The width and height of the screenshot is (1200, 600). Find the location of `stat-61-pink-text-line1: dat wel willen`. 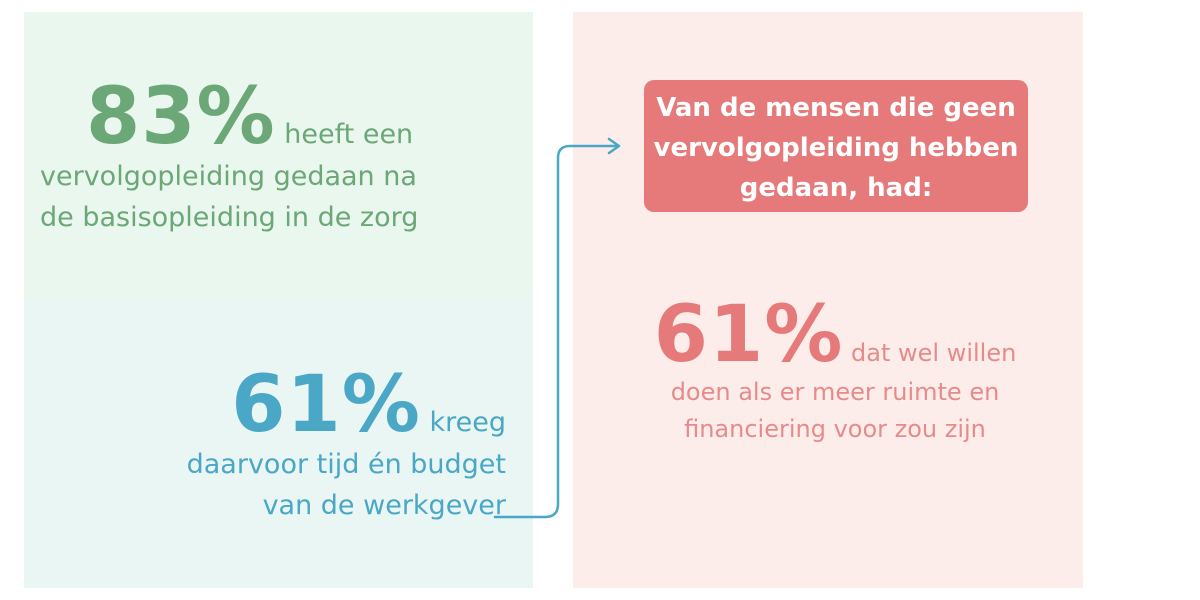

stat-61-pink-text-line1: dat wel willen is located at coordinates (934, 353).